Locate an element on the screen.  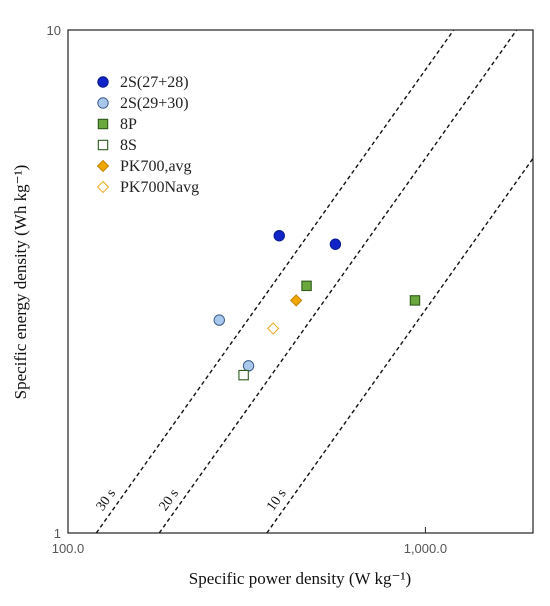
y-tick-label: 10 is located at coordinates (54, 30).